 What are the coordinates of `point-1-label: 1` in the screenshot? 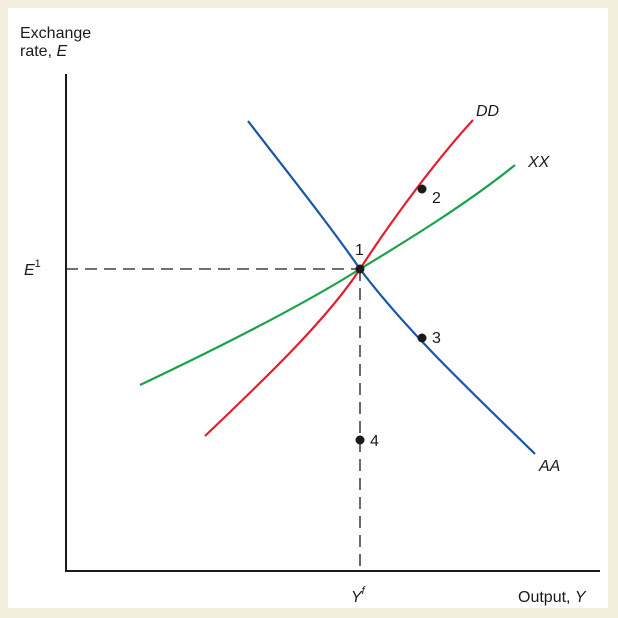 It's located at (359, 250).